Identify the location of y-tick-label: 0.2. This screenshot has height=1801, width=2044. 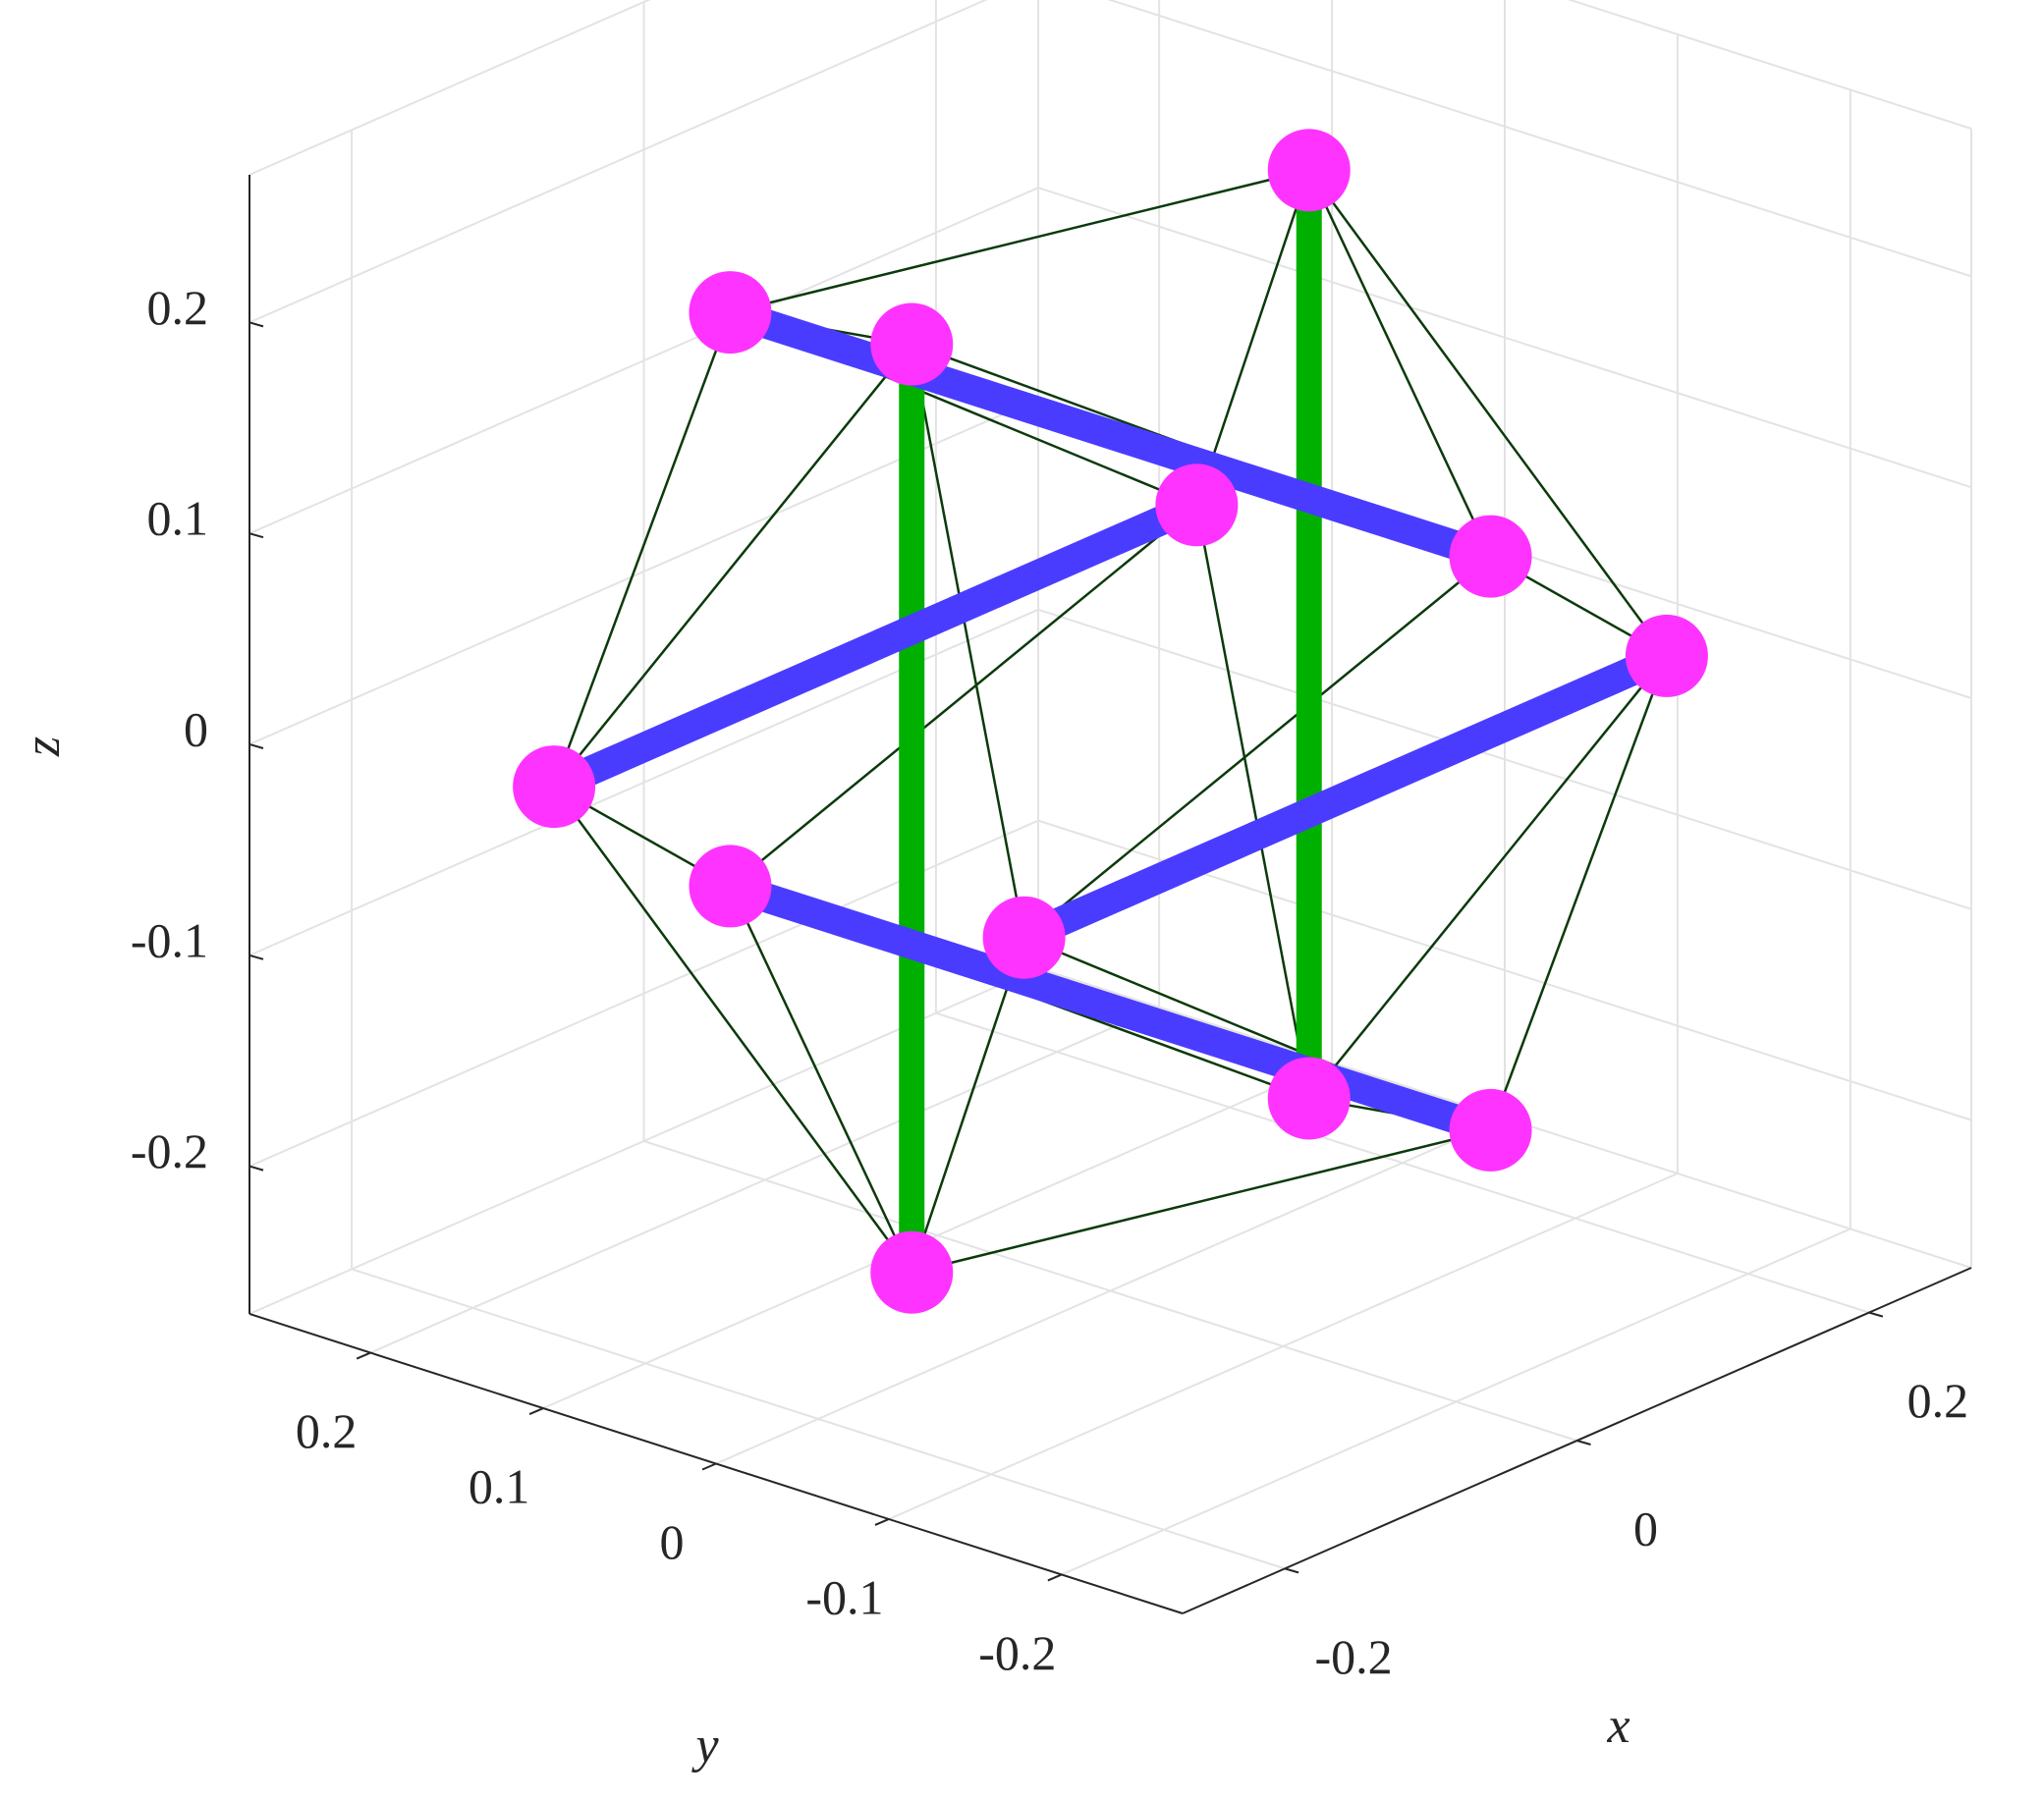
(327, 1430).